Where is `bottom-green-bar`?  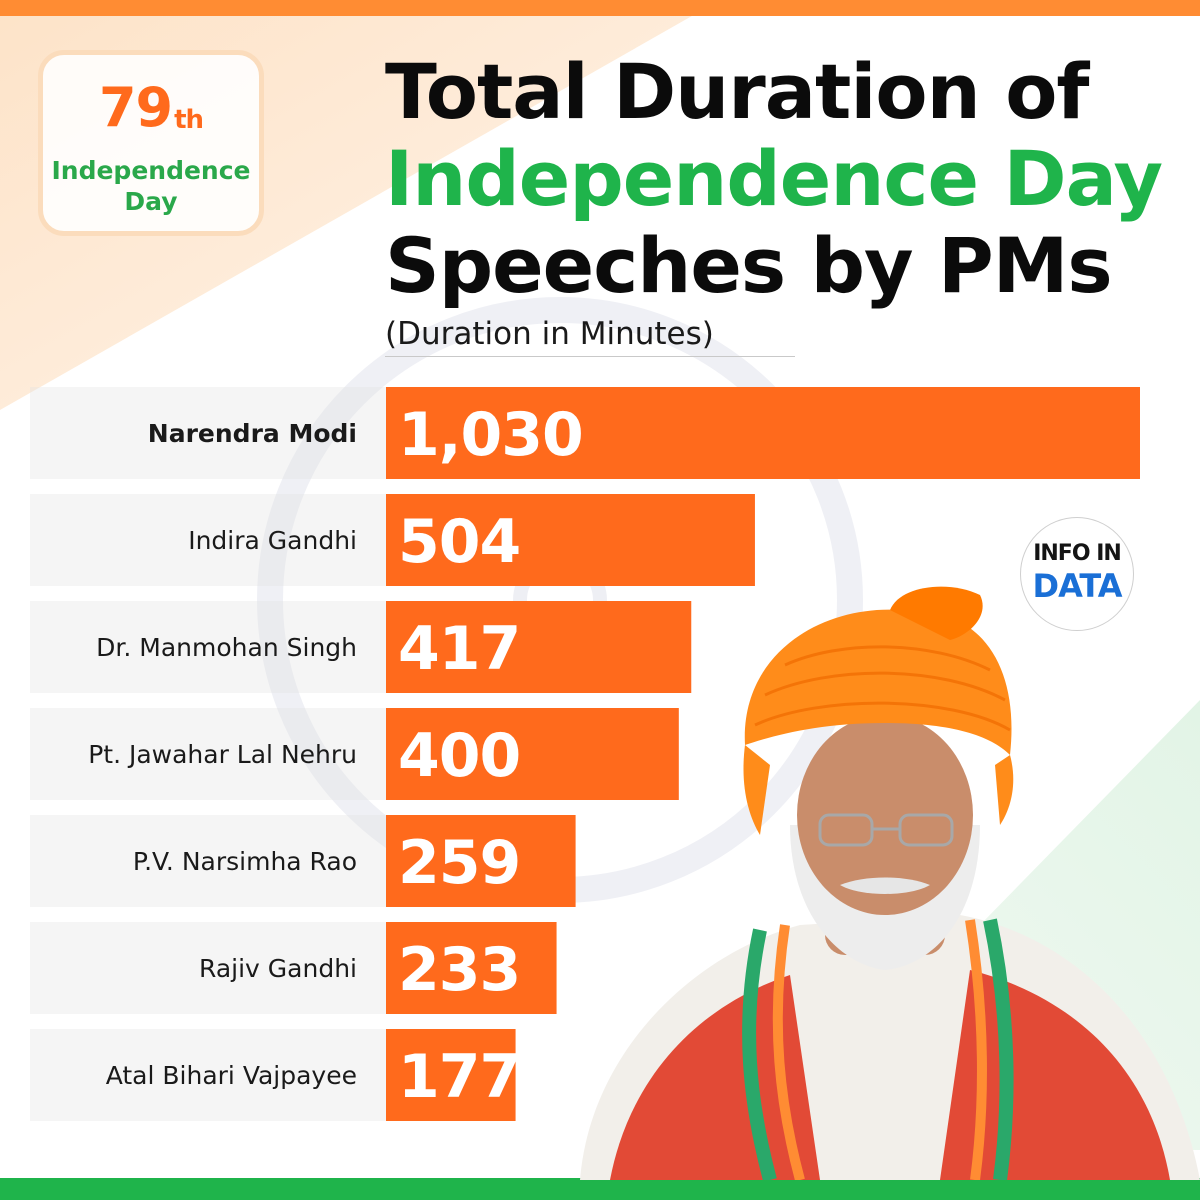 bottom-green-bar is located at coordinates (600, 1189).